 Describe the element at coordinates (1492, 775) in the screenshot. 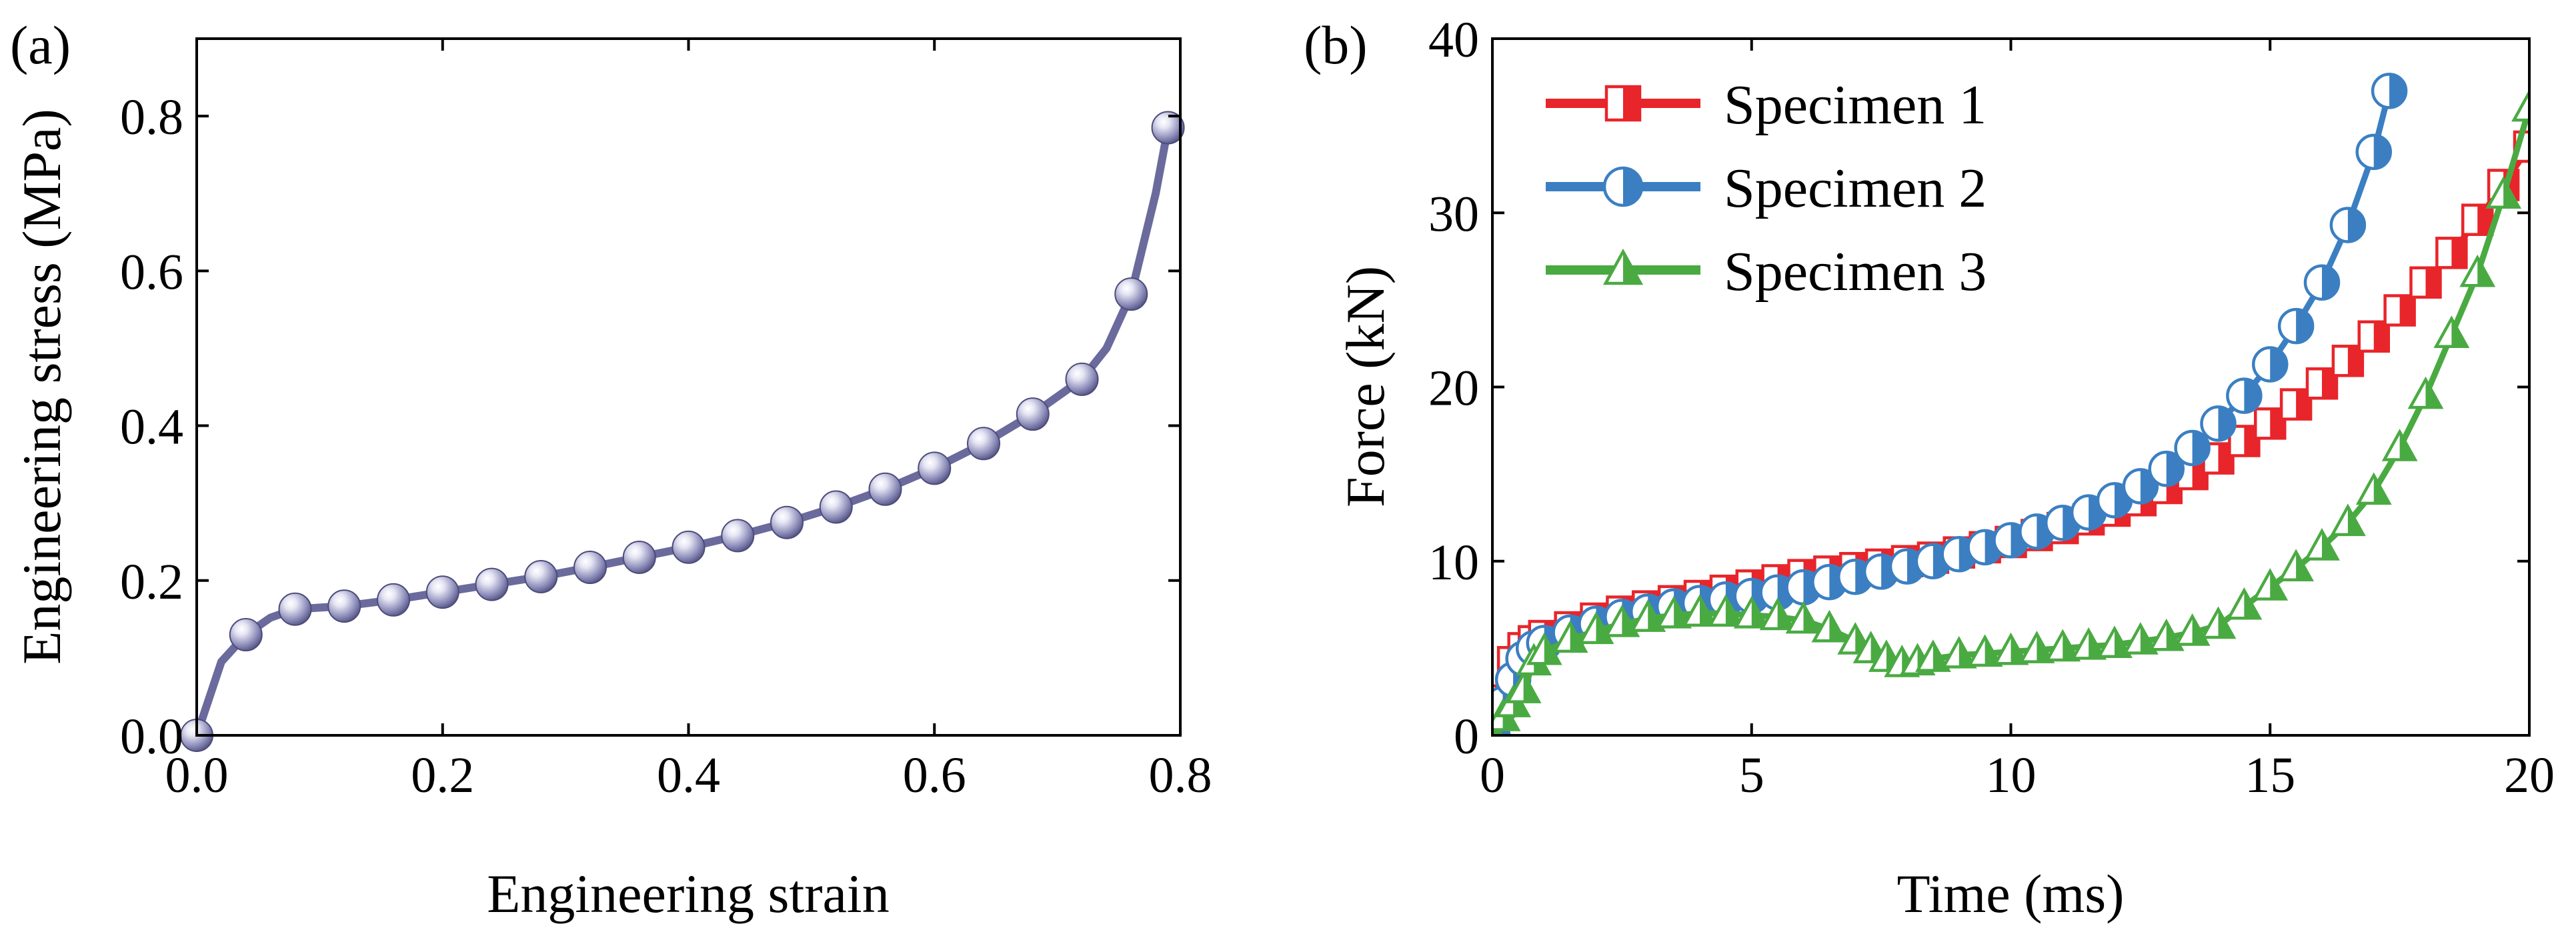

I see `x-tick-label: 0` at that location.